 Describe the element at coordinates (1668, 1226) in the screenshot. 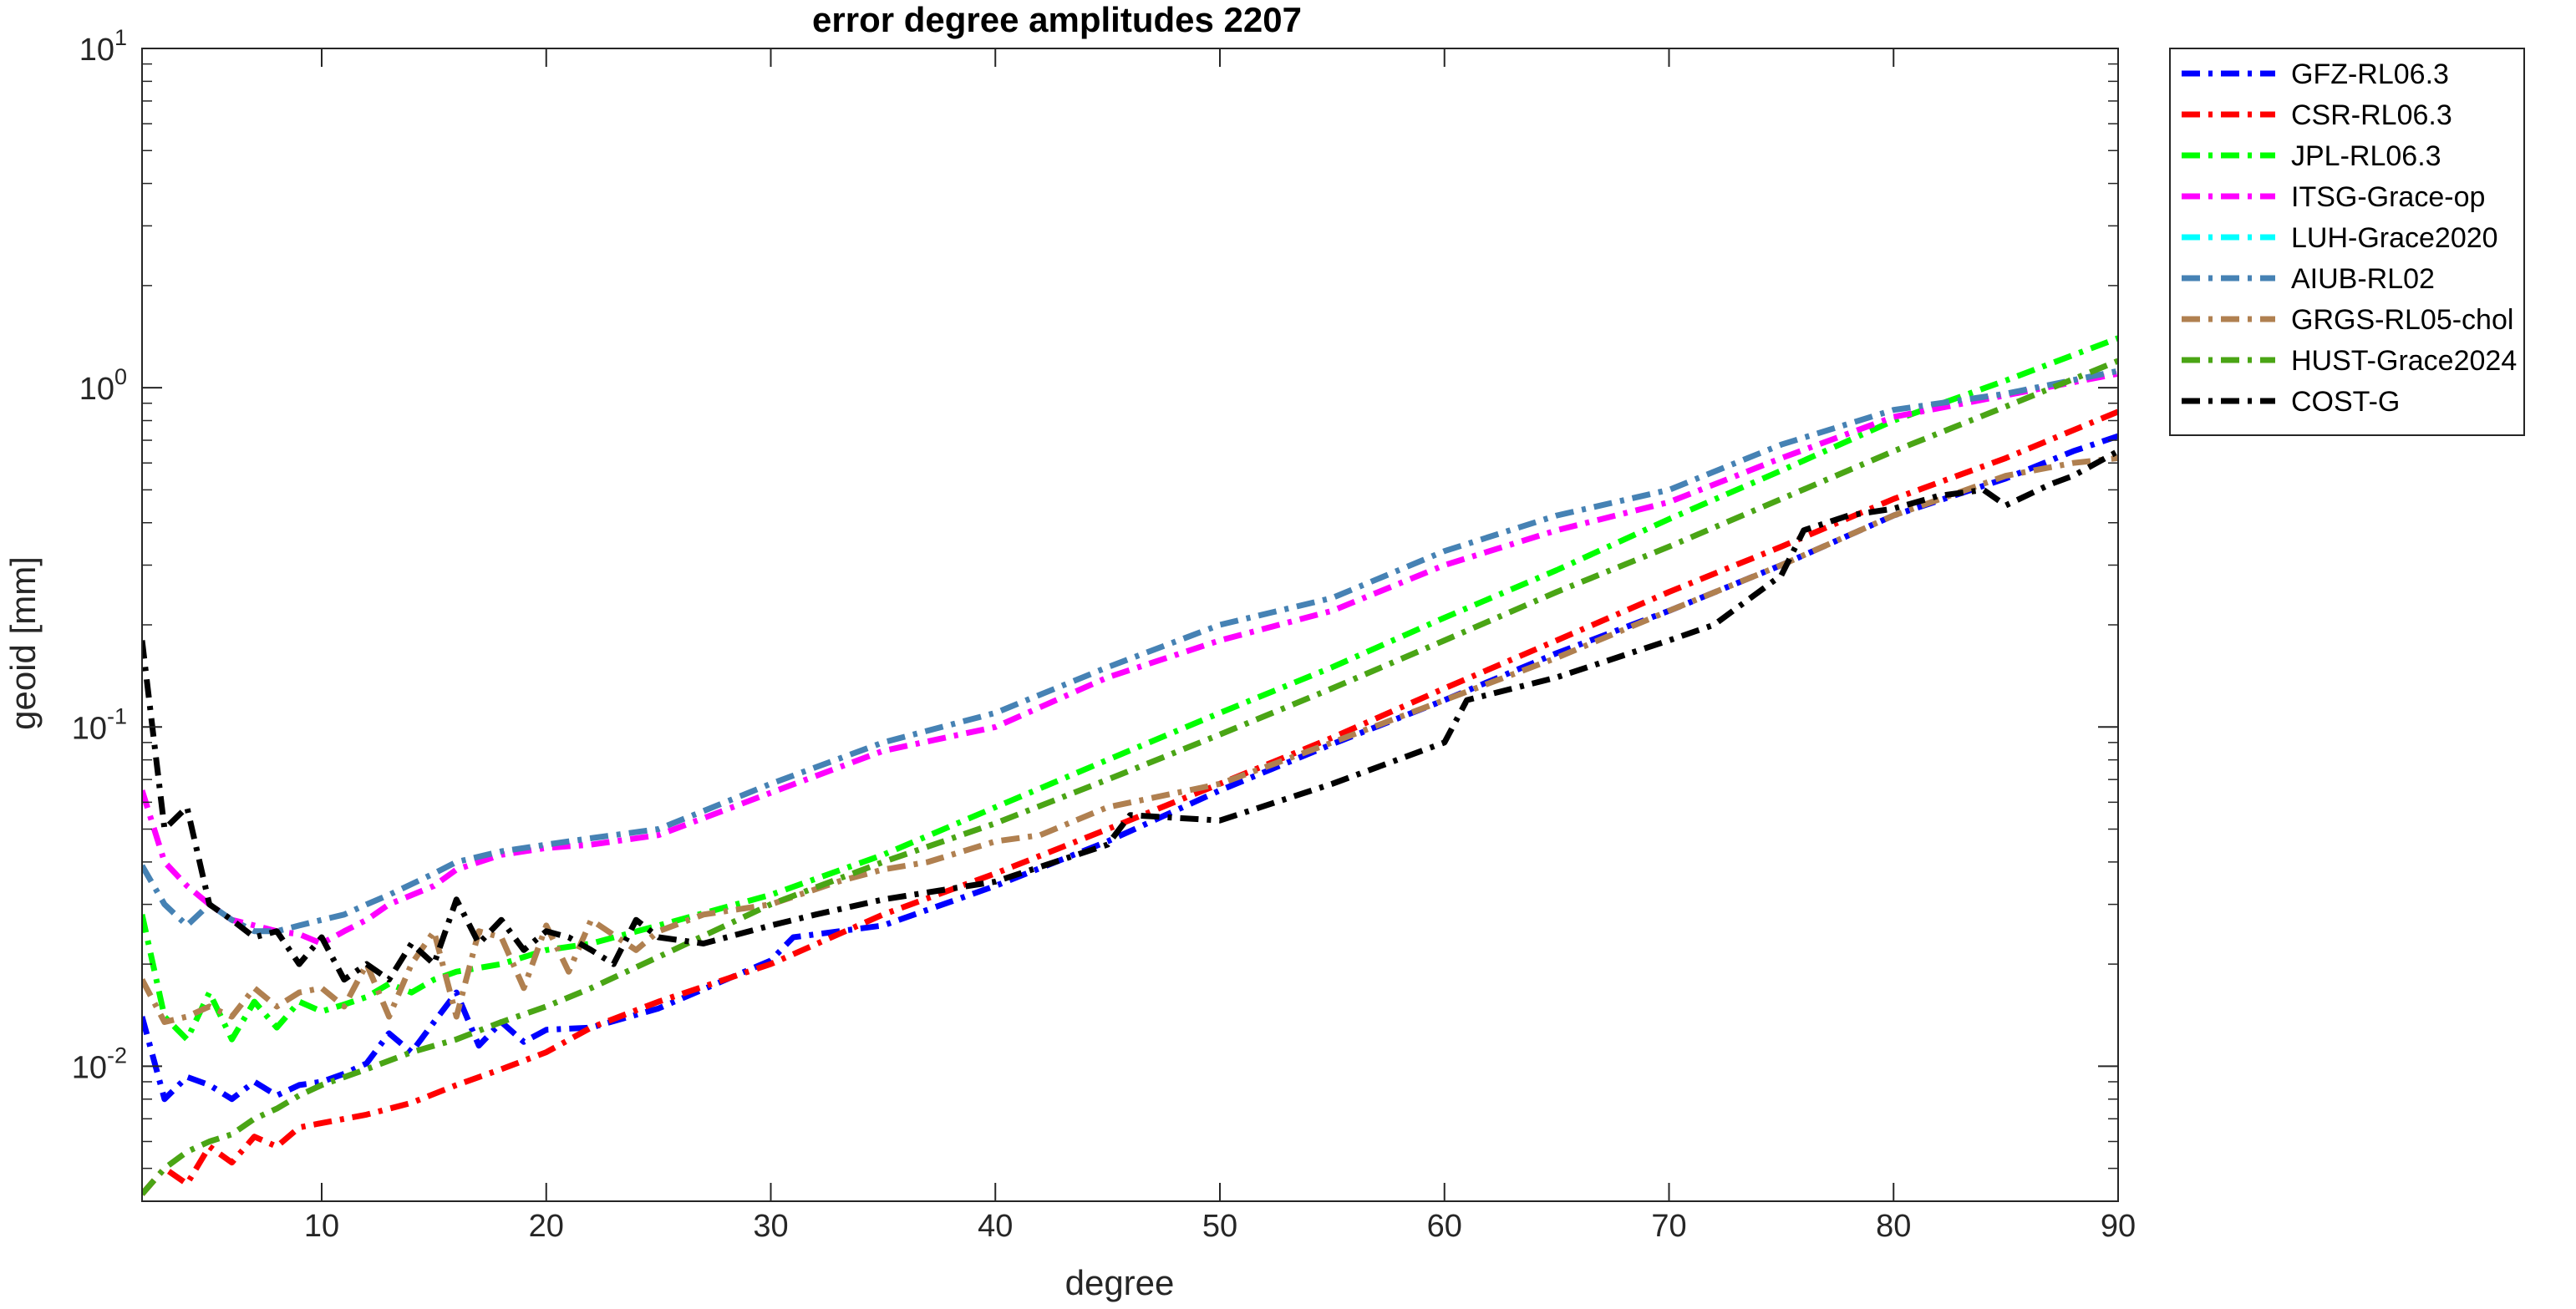

I see `x-tick-label-6: 70` at that location.